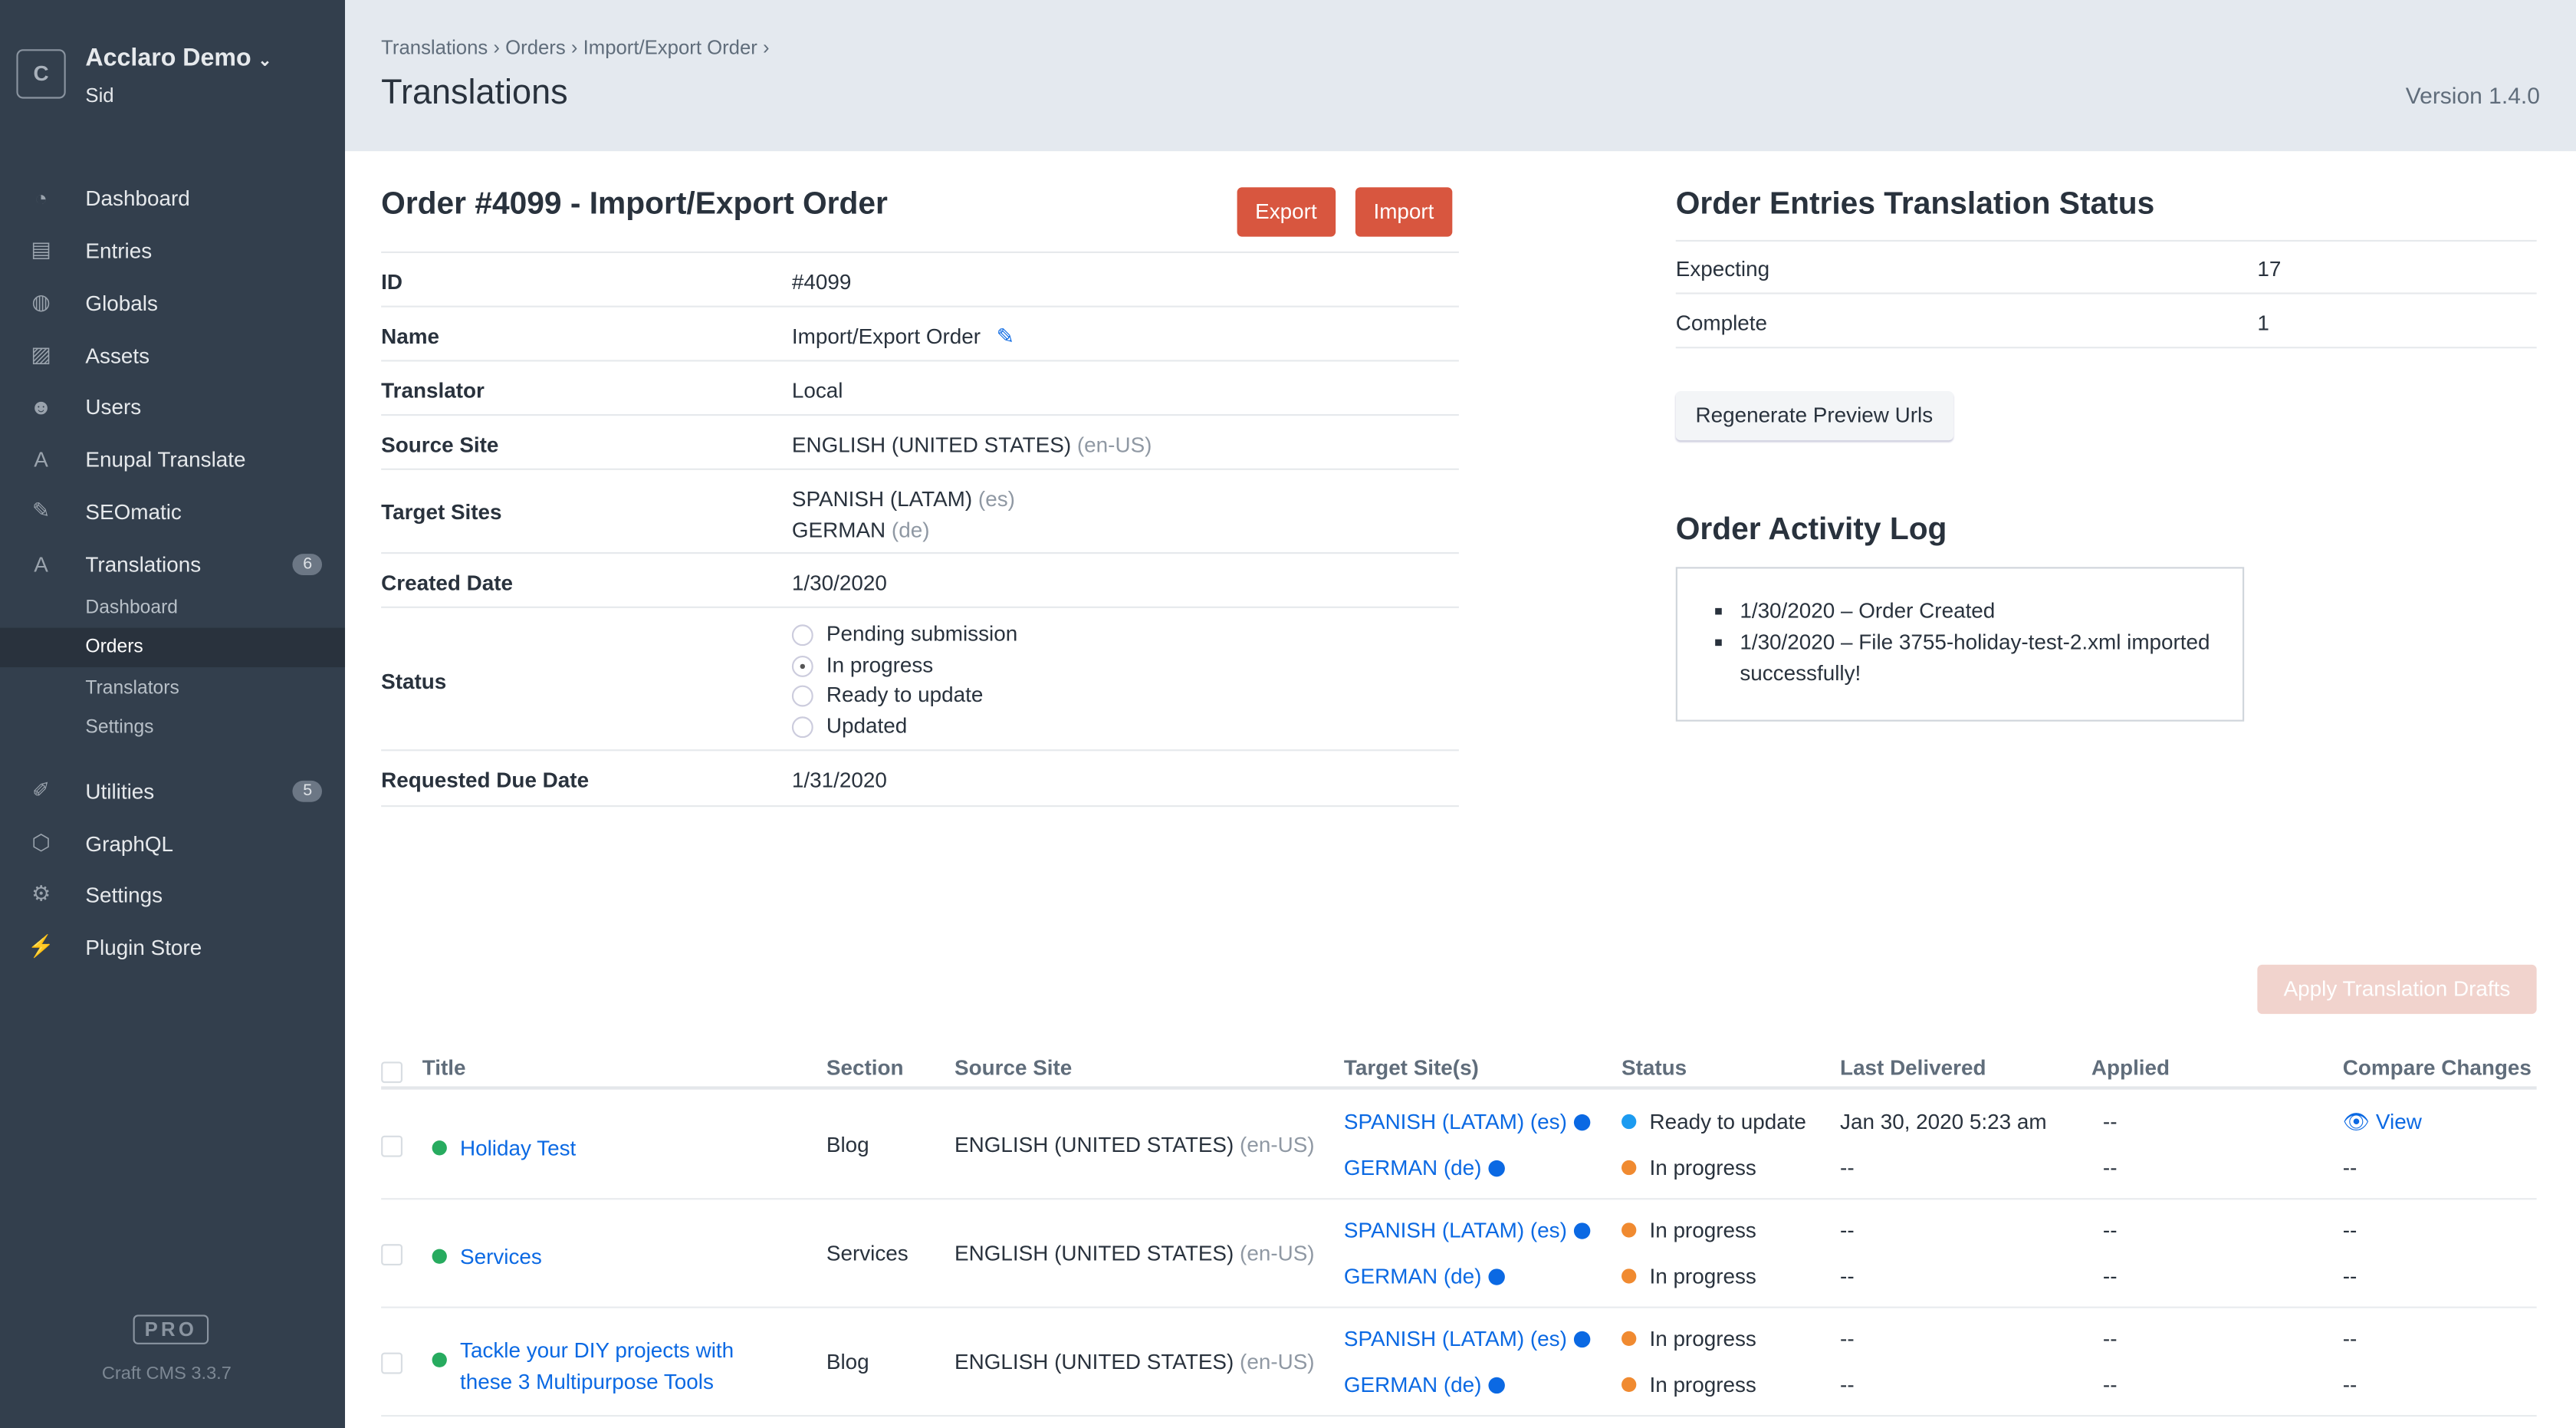  What do you see at coordinates (172, 790) in the screenshot?
I see `sidebar-item-utilities: ✐ Utilities 5` at bounding box center [172, 790].